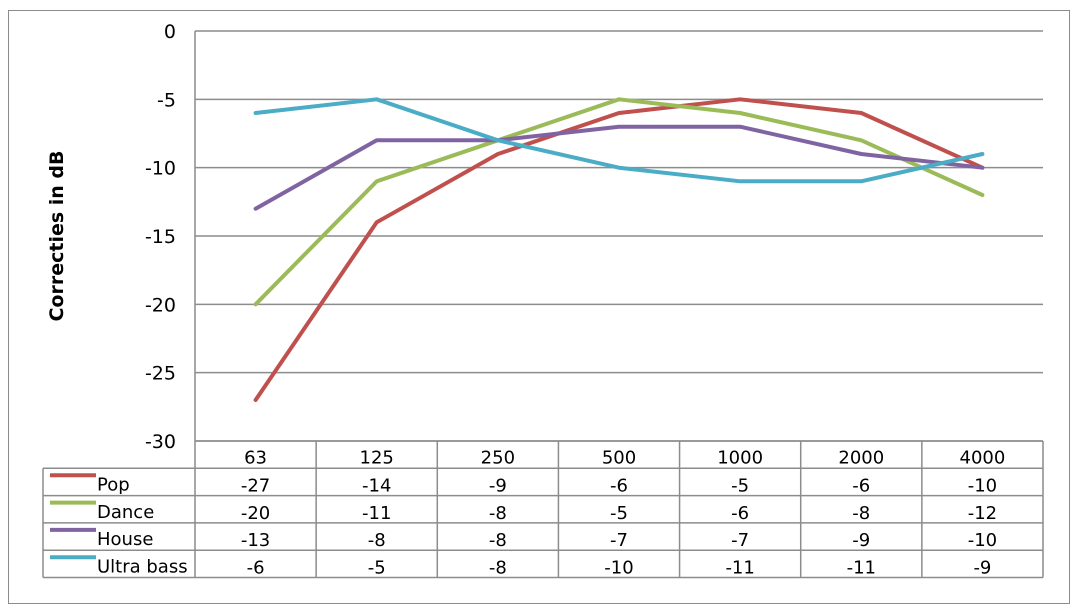  What do you see at coordinates (111, 237) in the screenshot?
I see `axis-labels: 0 -5 -10 -15 -20 -25 -30 Correcties in dB` at bounding box center [111, 237].